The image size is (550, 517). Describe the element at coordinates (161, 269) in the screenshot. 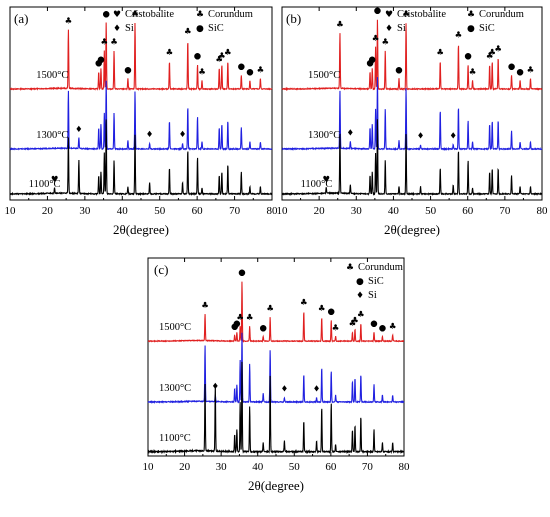

I see `panel-label: (c)` at that location.